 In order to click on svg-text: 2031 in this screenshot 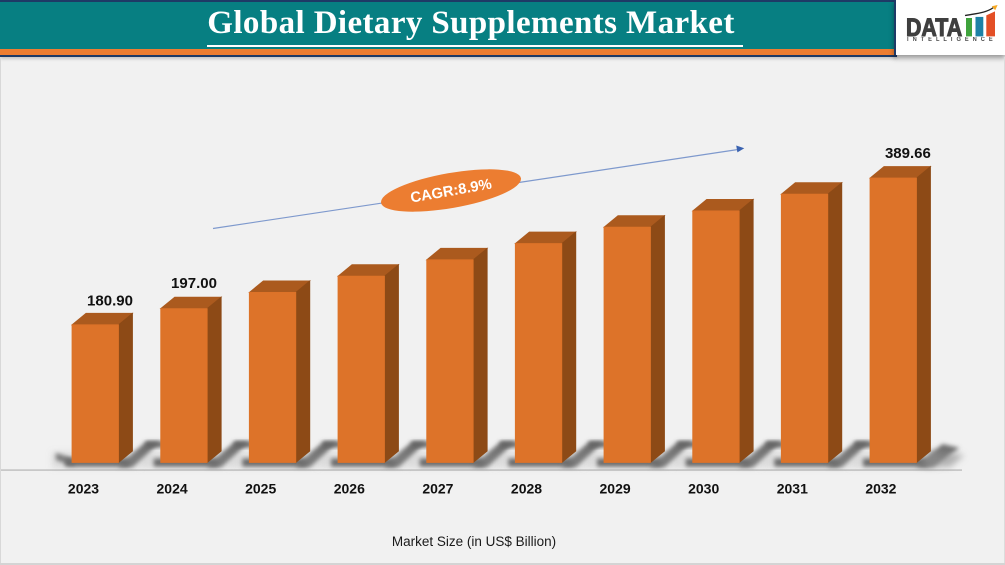, I will do `click(792, 489)`.